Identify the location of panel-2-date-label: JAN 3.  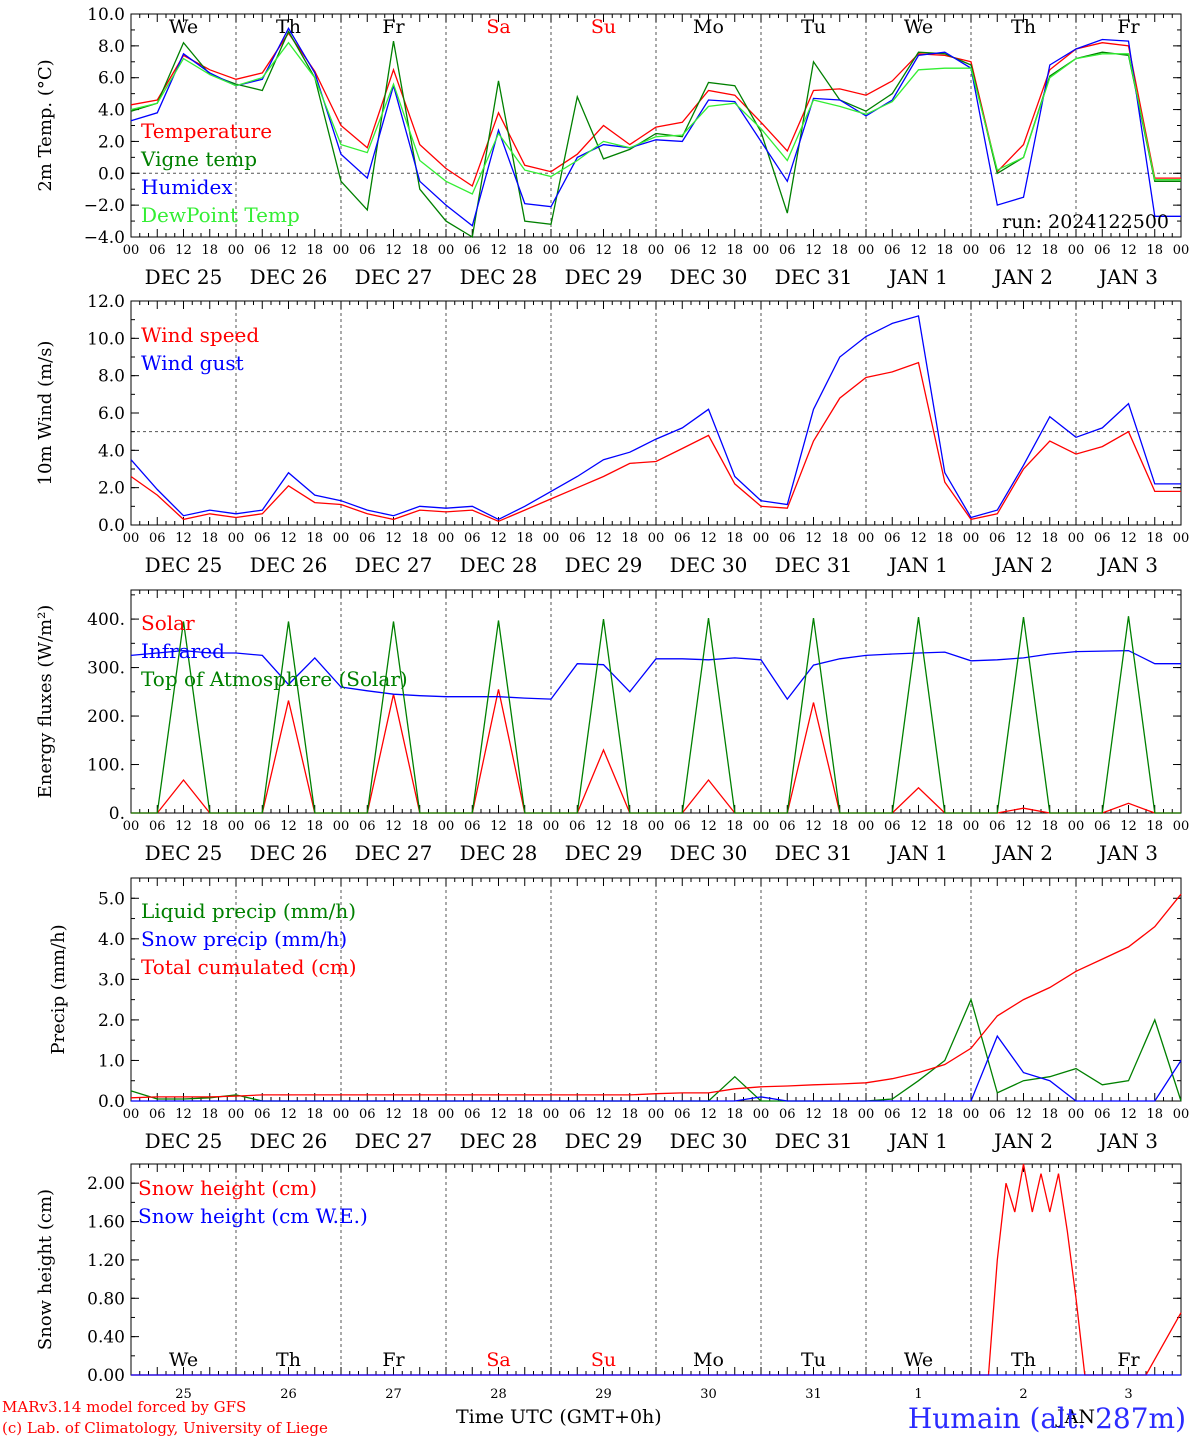
(1127, 853).